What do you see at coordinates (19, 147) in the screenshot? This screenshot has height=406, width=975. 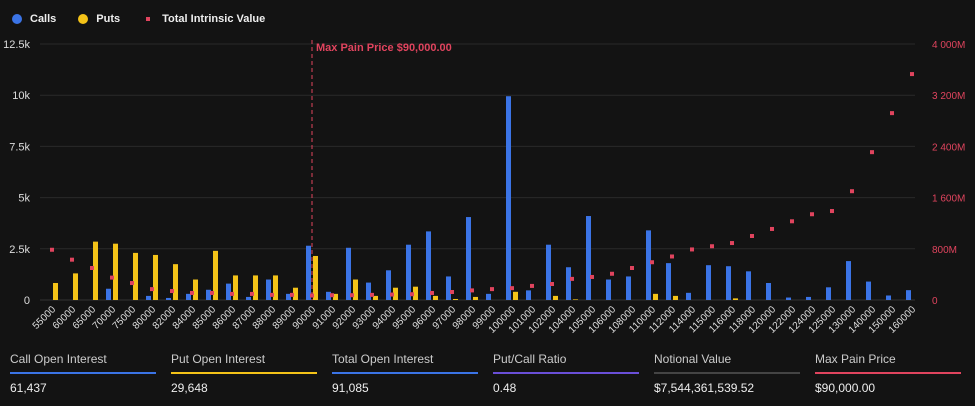 I see `y-left-tick: 7.5k` at bounding box center [19, 147].